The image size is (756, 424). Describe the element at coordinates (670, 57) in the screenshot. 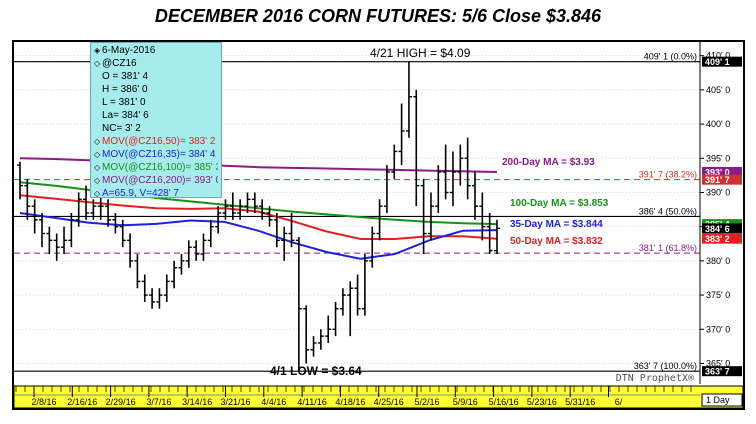

I see `fib-label: 409' 1 (0.0%)` at that location.